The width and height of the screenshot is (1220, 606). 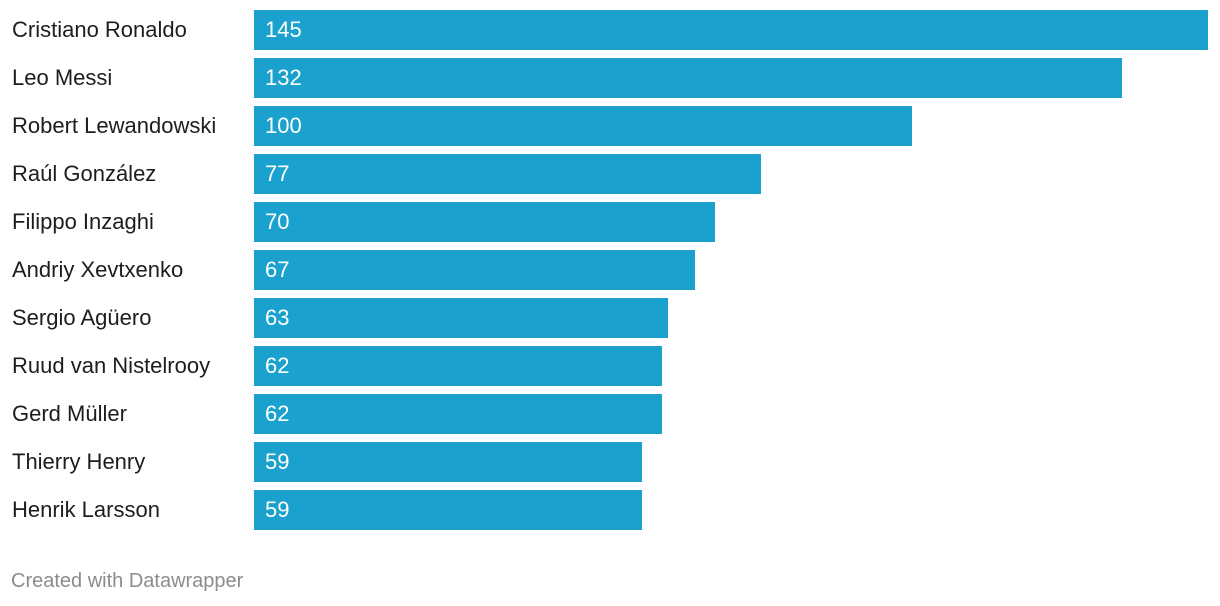 What do you see at coordinates (79, 461) in the screenshot?
I see `category-label: Thierry Henry` at bounding box center [79, 461].